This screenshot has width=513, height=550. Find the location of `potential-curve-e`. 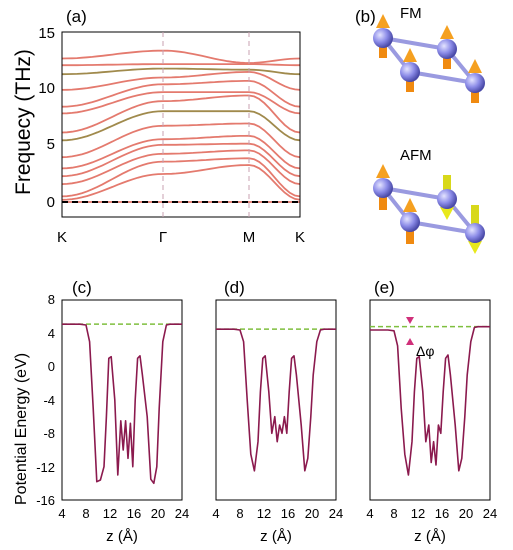

potential-curve-e is located at coordinates (430, 400).